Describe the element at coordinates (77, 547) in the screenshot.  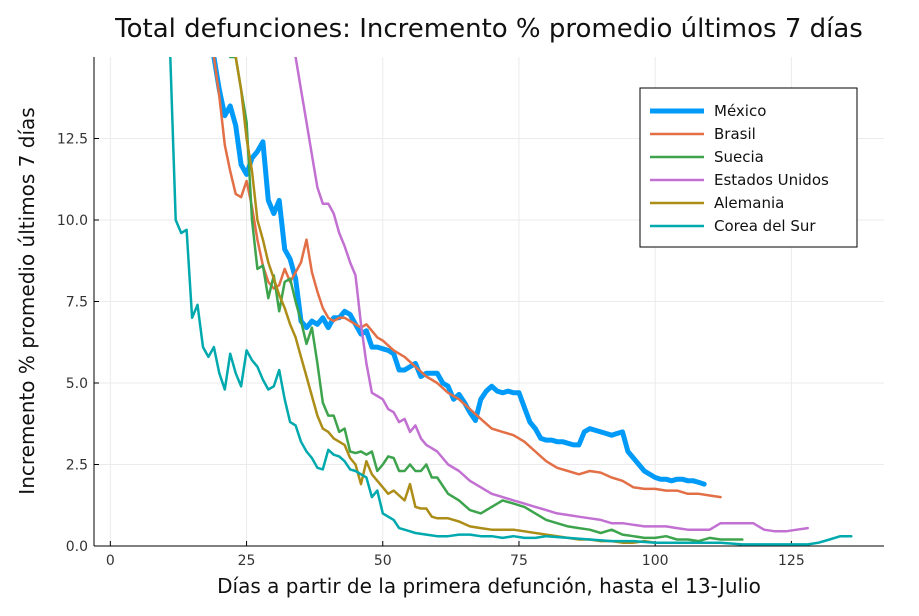
I see `y-tick-label: 0.0` at that location.